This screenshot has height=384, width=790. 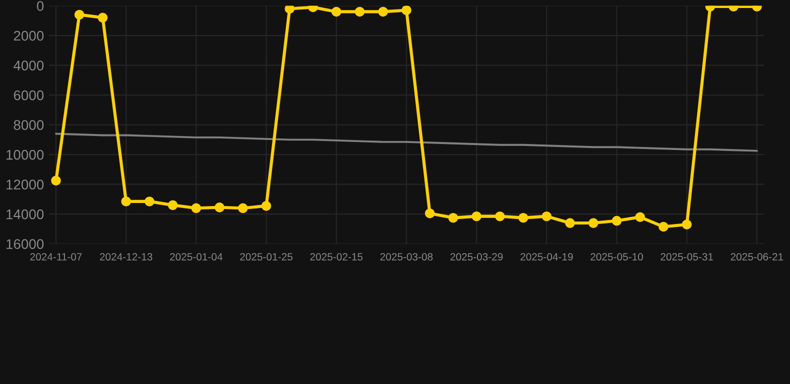 I want to click on line-series, so click(x=406, y=142).